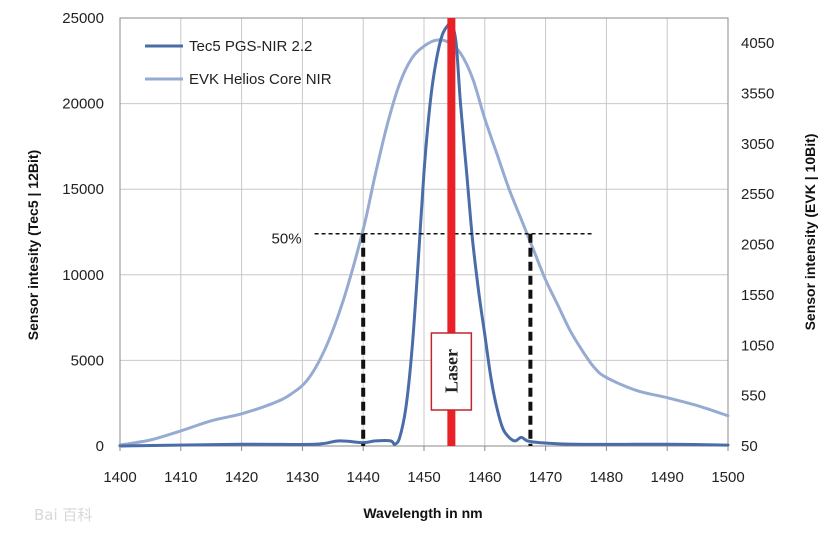 The height and width of the screenshot is (544, 838). I want to click on left-y-tick-label: 0, so click(100, 446).